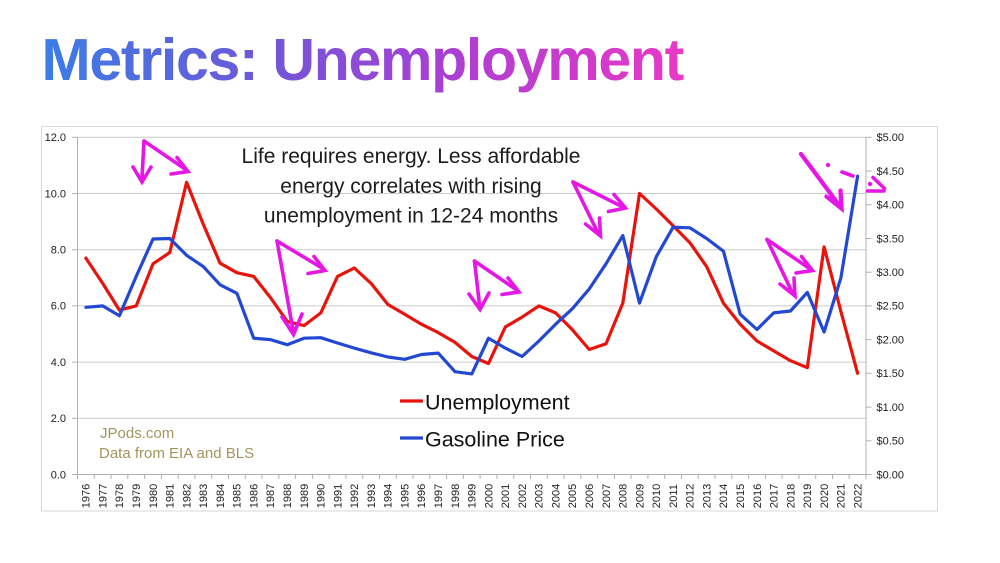  I want to click on svg-text: 2003, so click(540, 496).